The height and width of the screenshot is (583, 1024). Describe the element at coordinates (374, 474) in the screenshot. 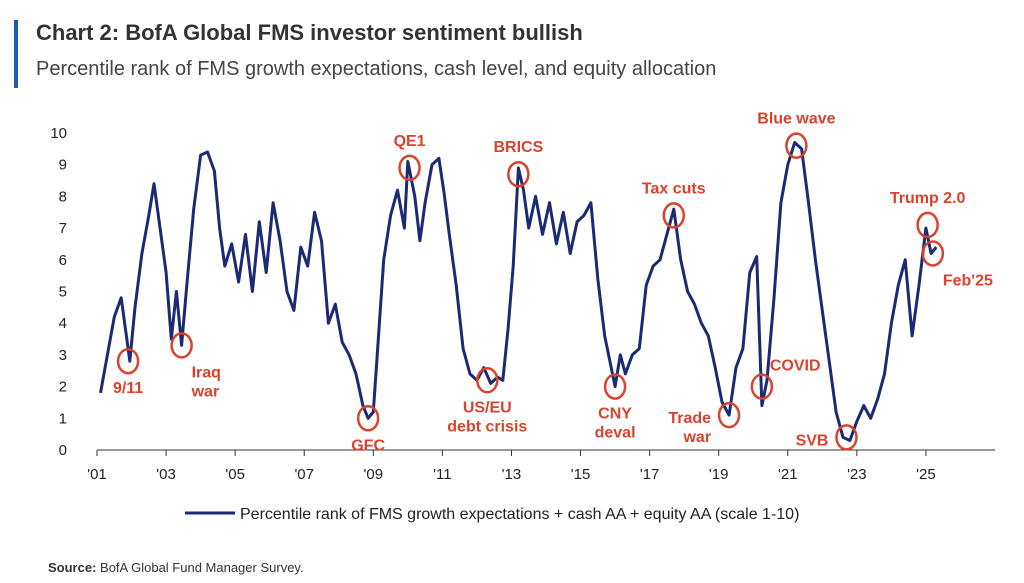

I see `x-tick-label: '09` at that location.